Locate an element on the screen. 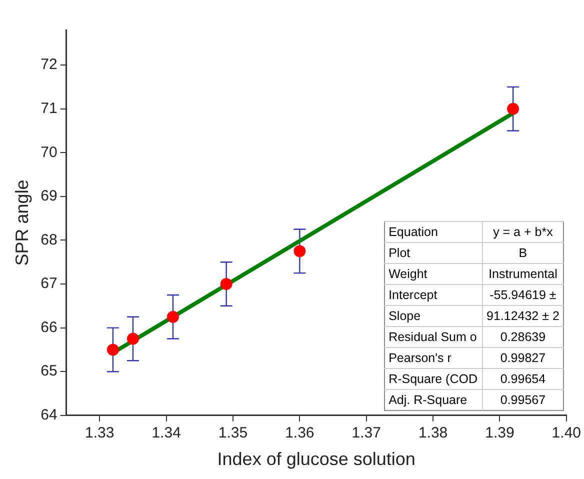  annotation: Intercept is located at coordinates (433, 295).